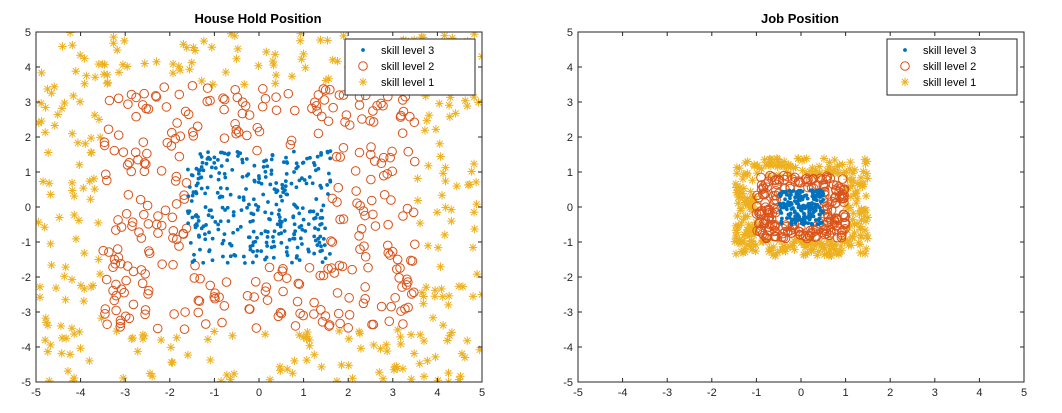 Image resolution: width=1062 pixels, height=413 pixels. Describe the element at coordinates (846, 393) in the screenshot. I see `x-tick-label: 1` at that location.